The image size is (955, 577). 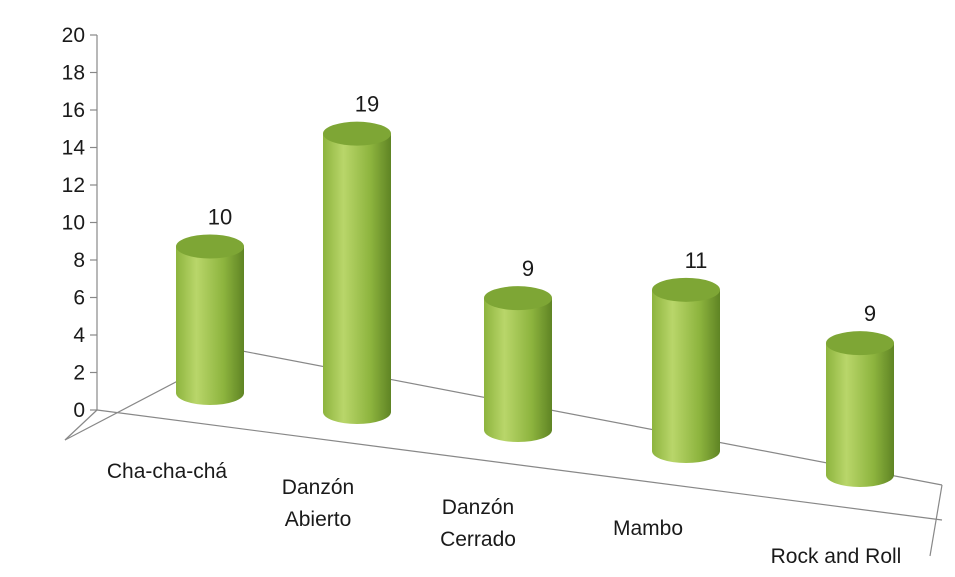 What do you see at coordinates (81, 425) in the screenshot?
I see `floor-left-edge` at bounding box center [81, 425].